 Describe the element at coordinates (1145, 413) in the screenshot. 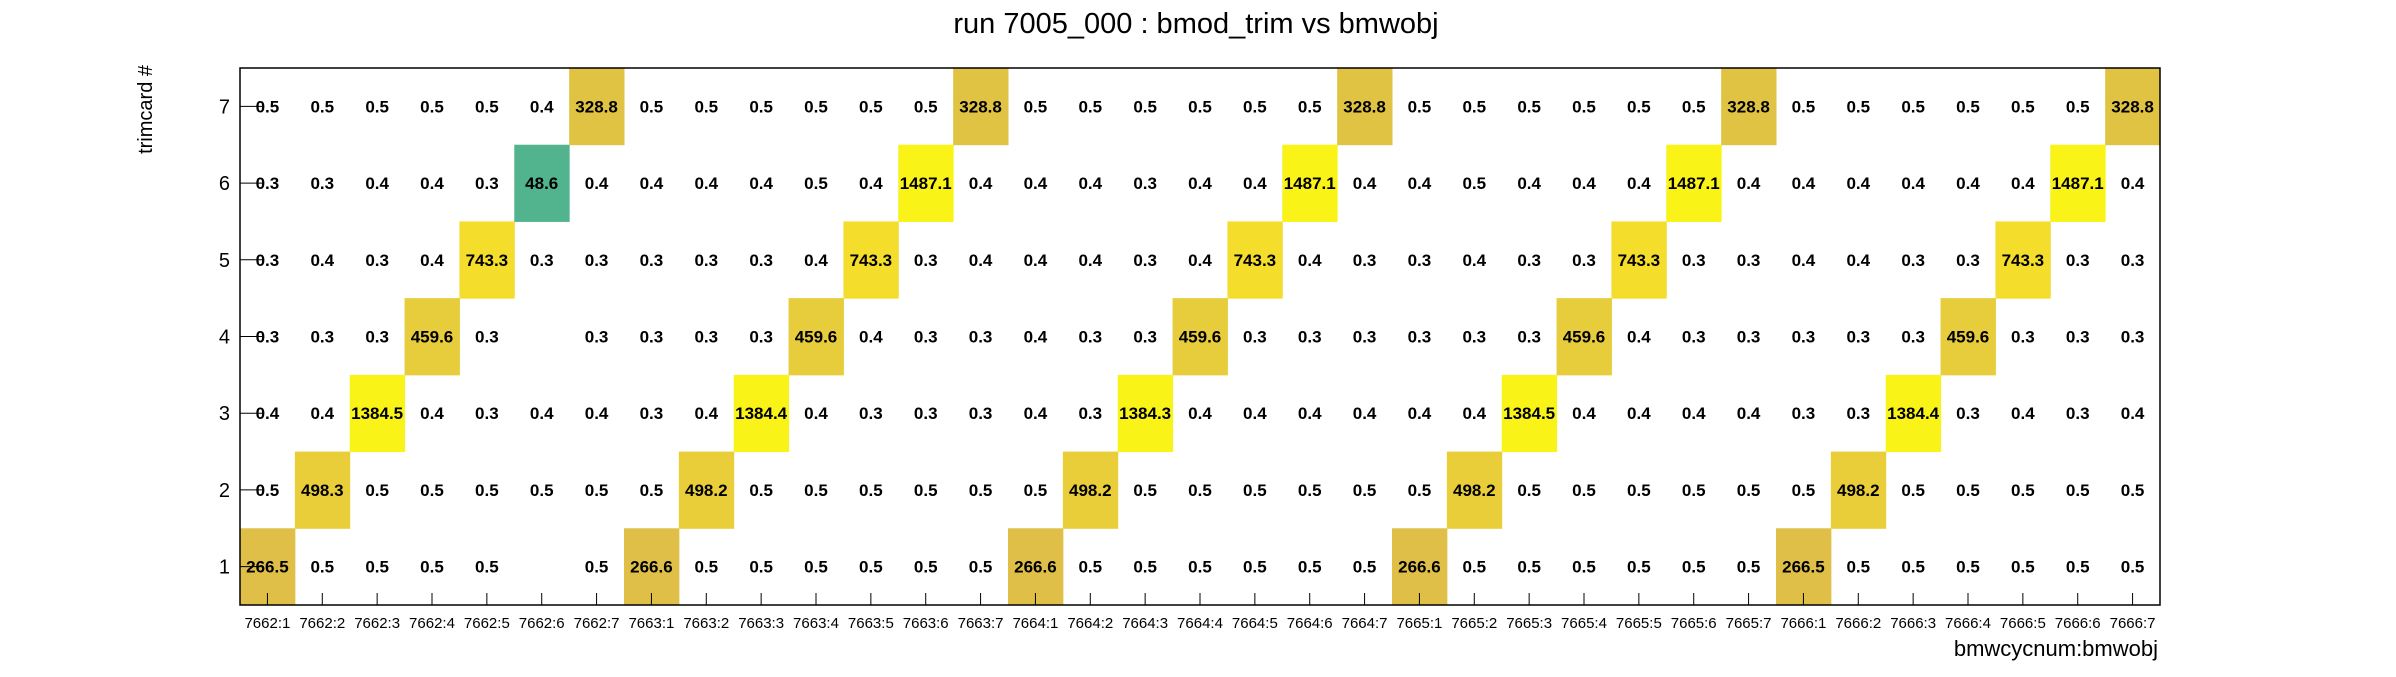

I see `cell-value-label: 1384.3` at that location.